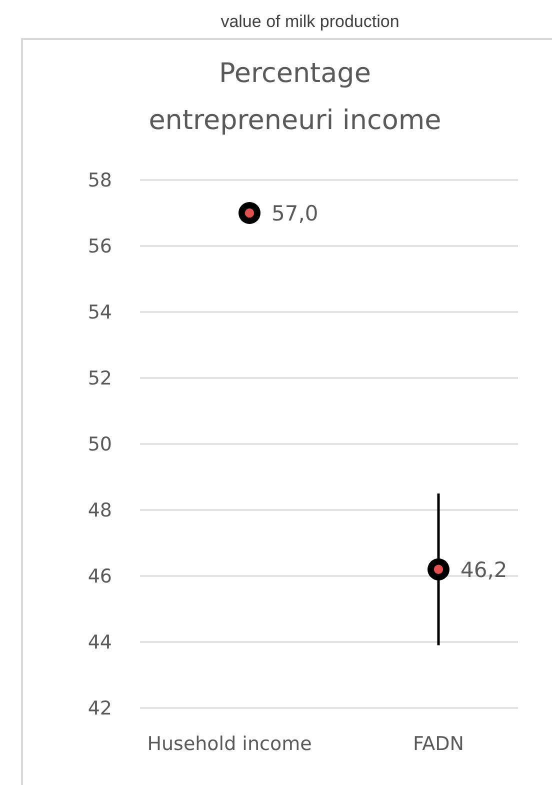  I want to click on x-tick-label: FADN, so click(438, 744).